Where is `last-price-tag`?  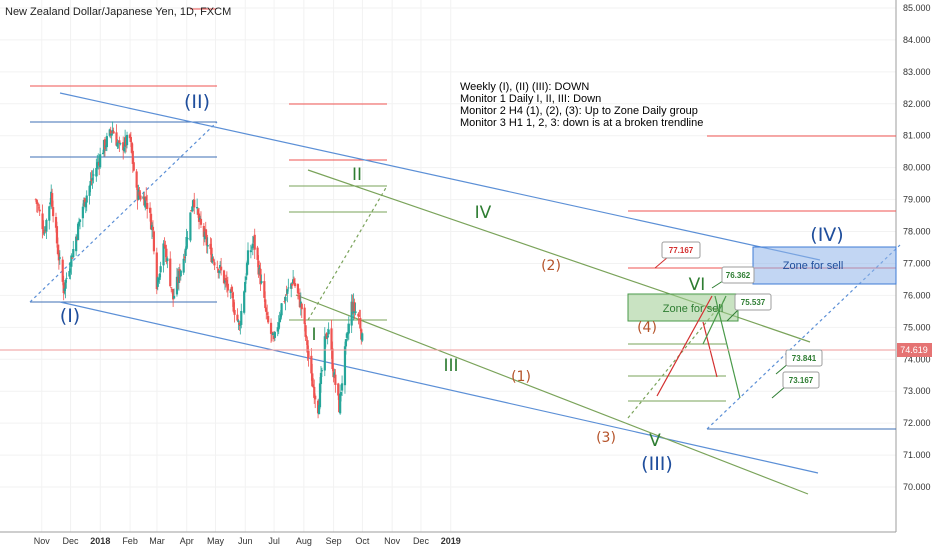
last-price-tag is located at coordinates (914, 350).